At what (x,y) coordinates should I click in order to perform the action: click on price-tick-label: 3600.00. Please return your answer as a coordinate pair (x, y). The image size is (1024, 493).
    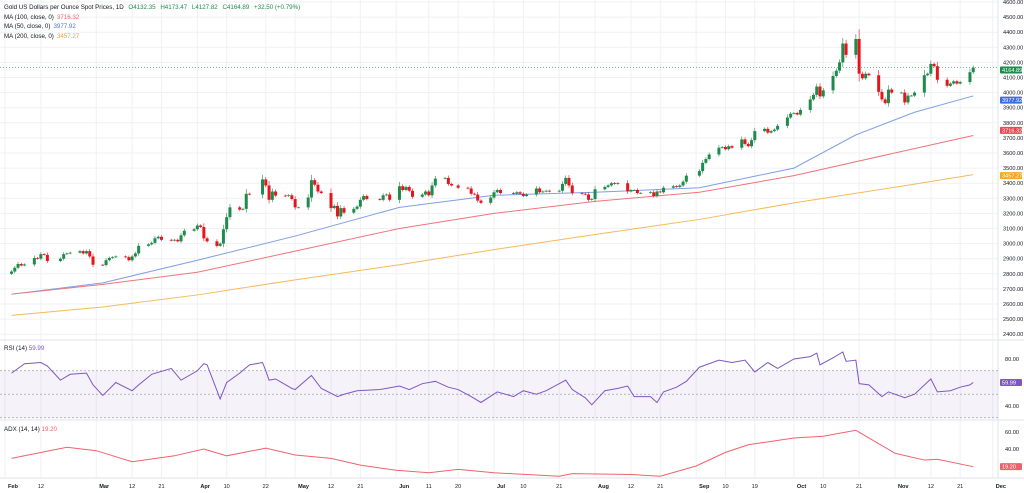
    Looking at the image, I should click on (1013, 154).